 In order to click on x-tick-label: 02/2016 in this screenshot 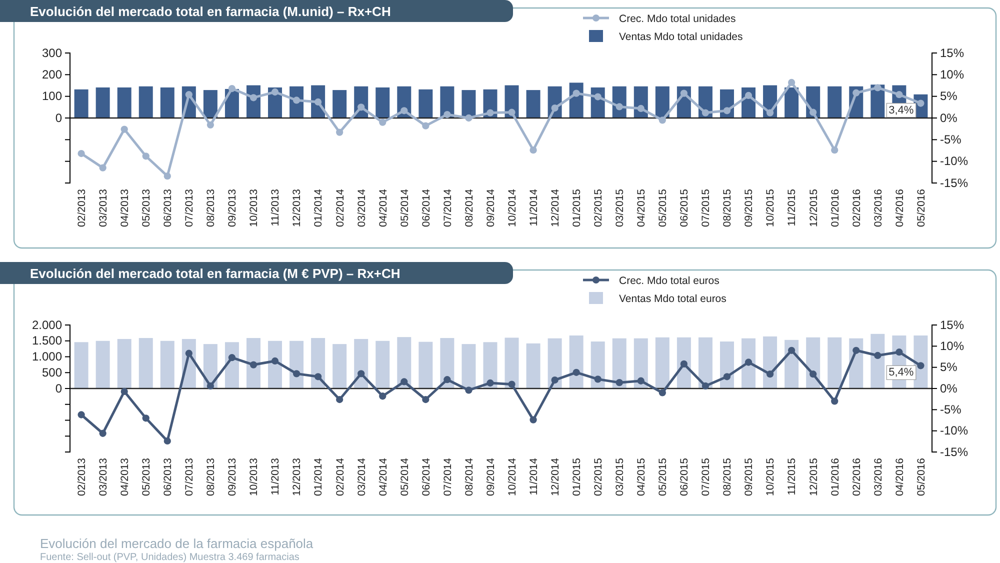, I will do `click(856, 477)`.